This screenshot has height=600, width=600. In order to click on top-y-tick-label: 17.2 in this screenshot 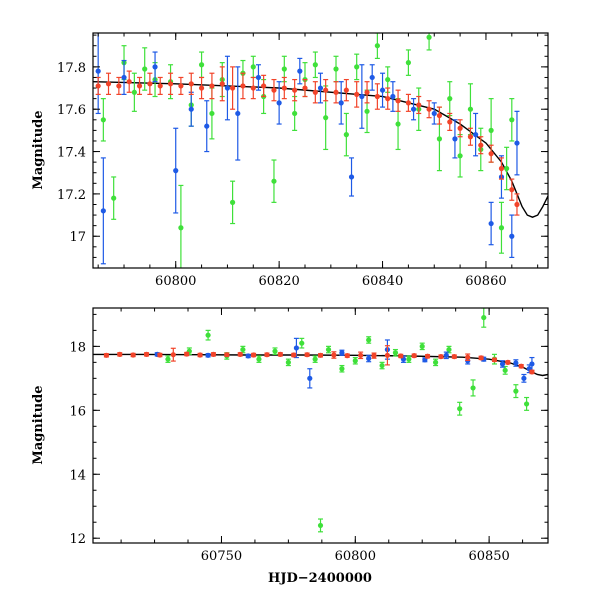, I will do `click(71, 195)`.